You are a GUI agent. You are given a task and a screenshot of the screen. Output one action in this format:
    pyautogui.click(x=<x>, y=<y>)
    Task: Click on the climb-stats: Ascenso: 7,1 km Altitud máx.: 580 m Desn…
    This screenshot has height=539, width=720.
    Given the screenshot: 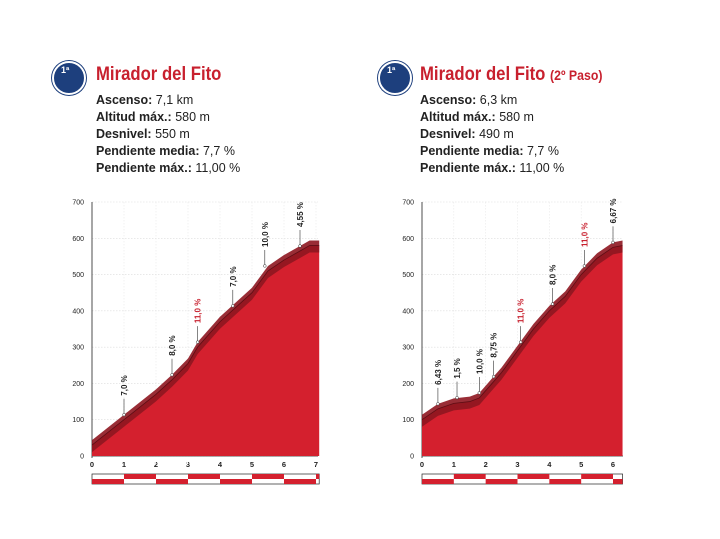 What is the action you would take?
    pyautogui.click(x=168, y=134)
    